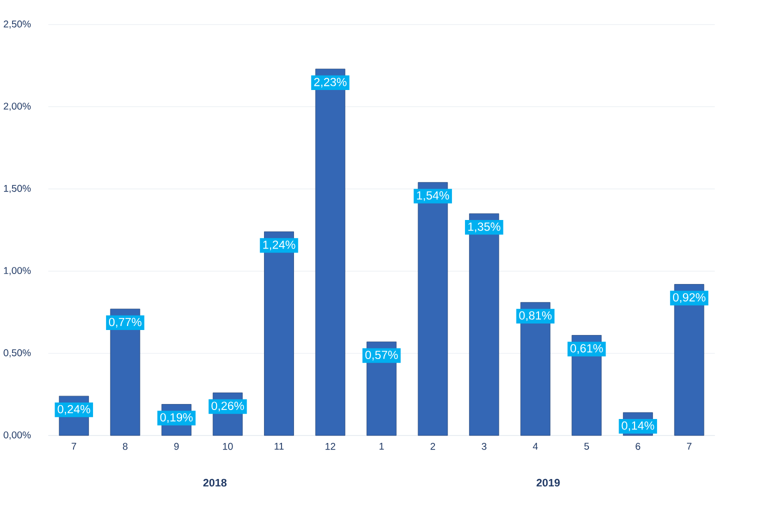 The image size is (768, 512). What do you see at coordinates (548, 482) in the screenshot?
I see `text: 2019` at bounding box center [548, 482].